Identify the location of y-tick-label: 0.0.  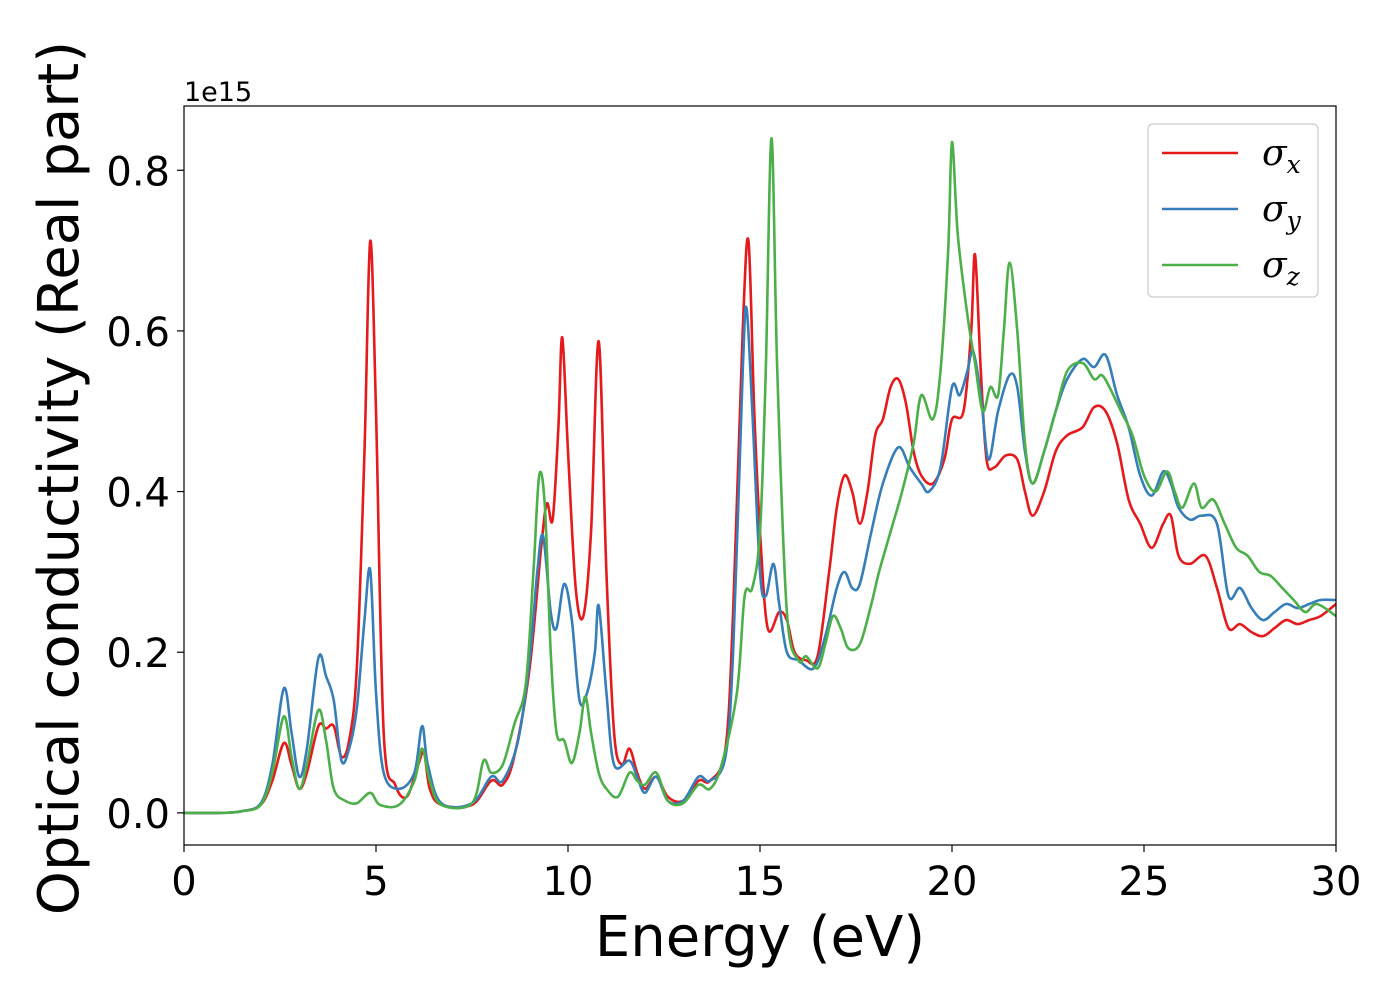
(138, 815).